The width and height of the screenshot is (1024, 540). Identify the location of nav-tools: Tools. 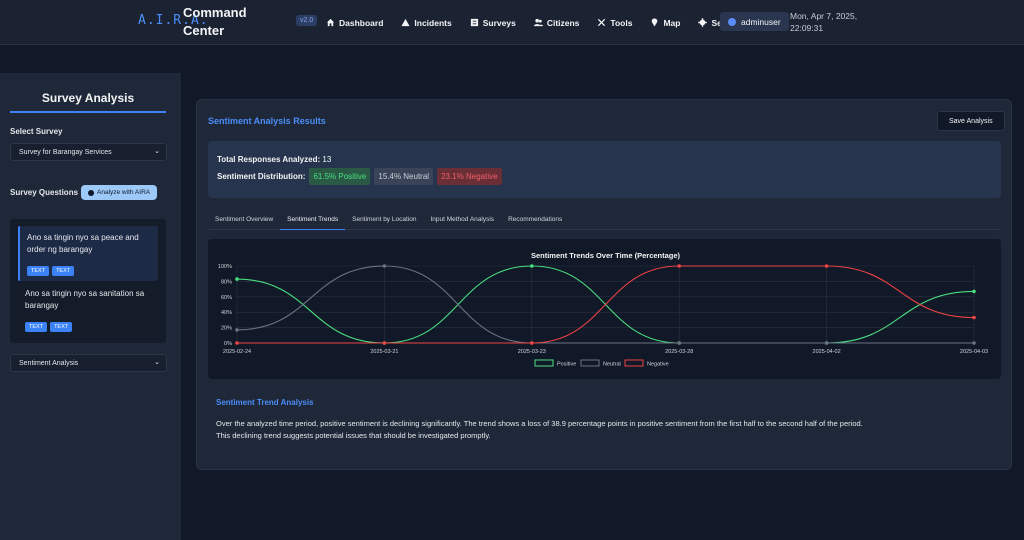
(614, 23).